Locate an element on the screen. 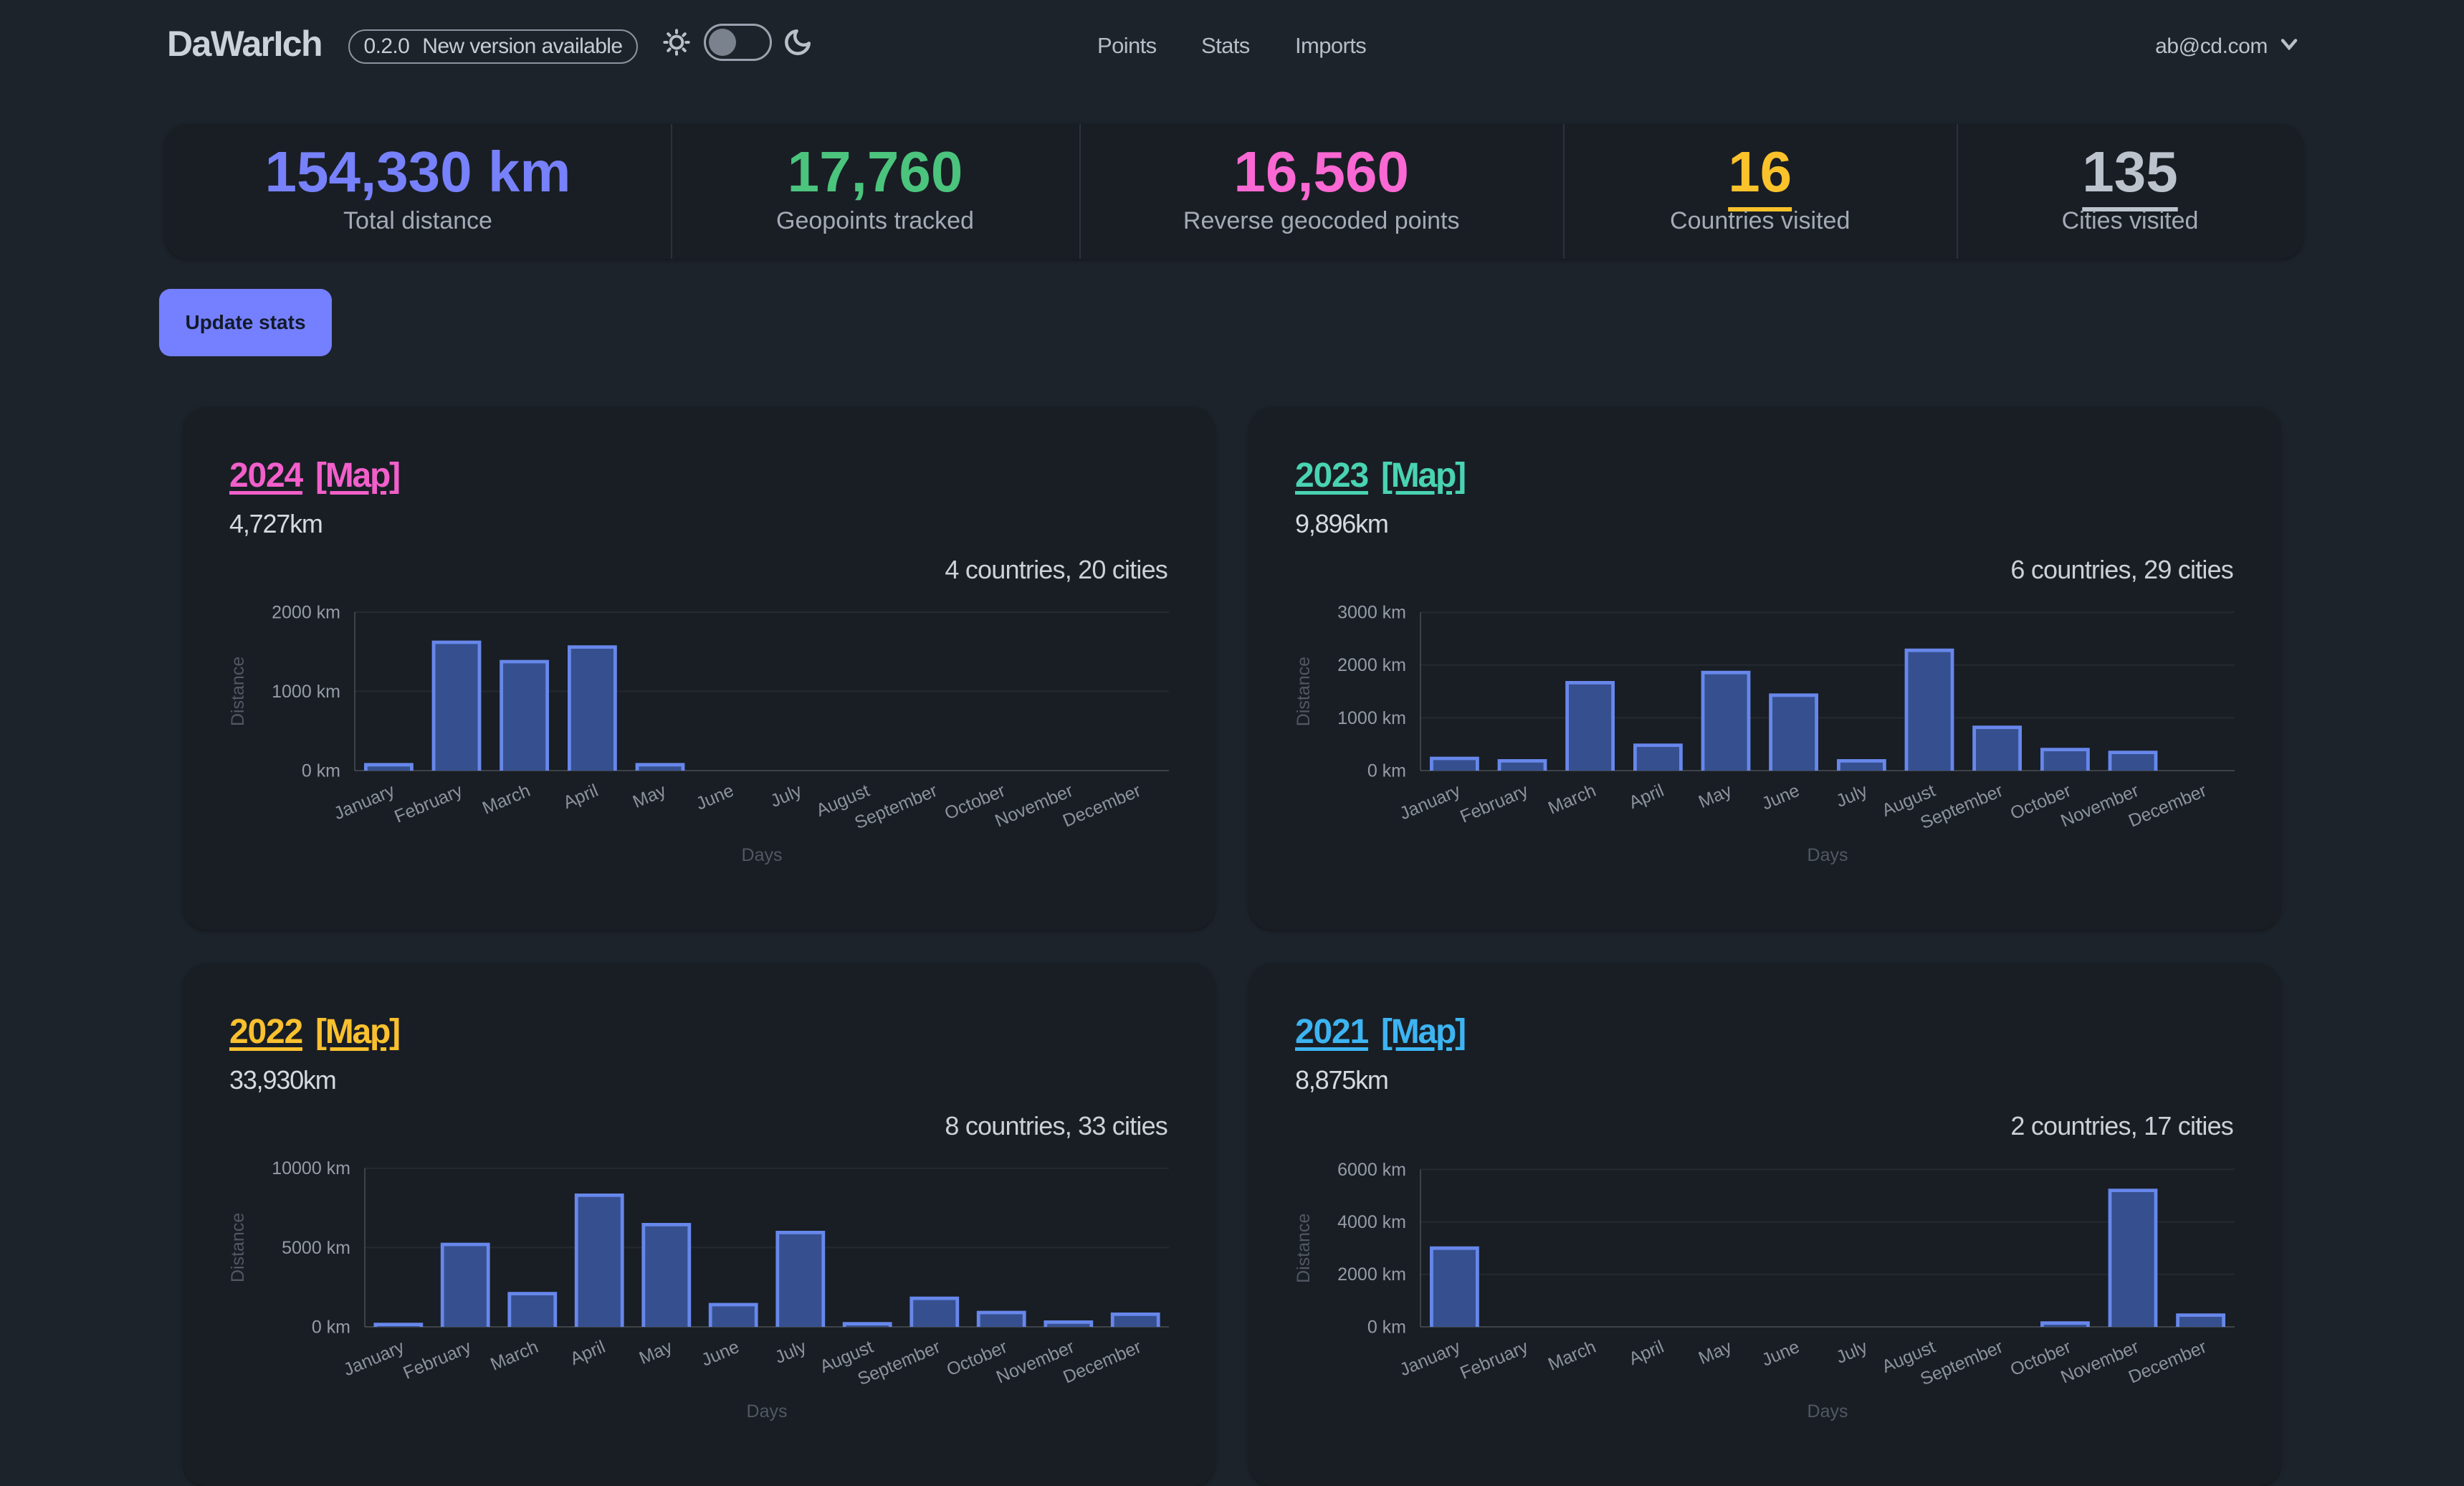 The height and width of the screenshot is (1486, 2464). svg-text: 4000 km is located at coordinates (1371, 1222).